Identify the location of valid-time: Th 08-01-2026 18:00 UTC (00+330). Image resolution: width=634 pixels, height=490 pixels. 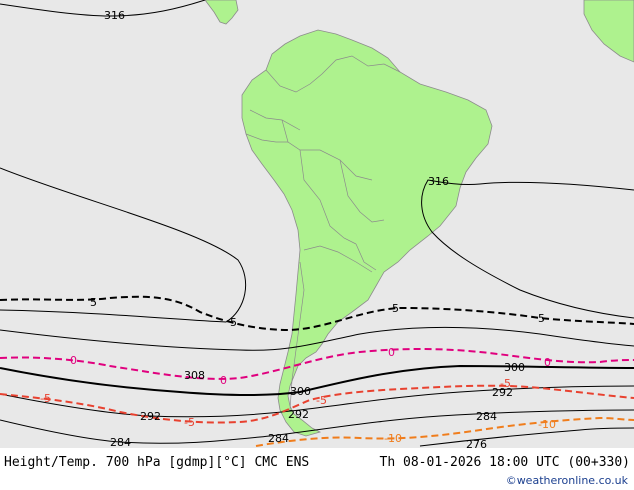
(504, 462).